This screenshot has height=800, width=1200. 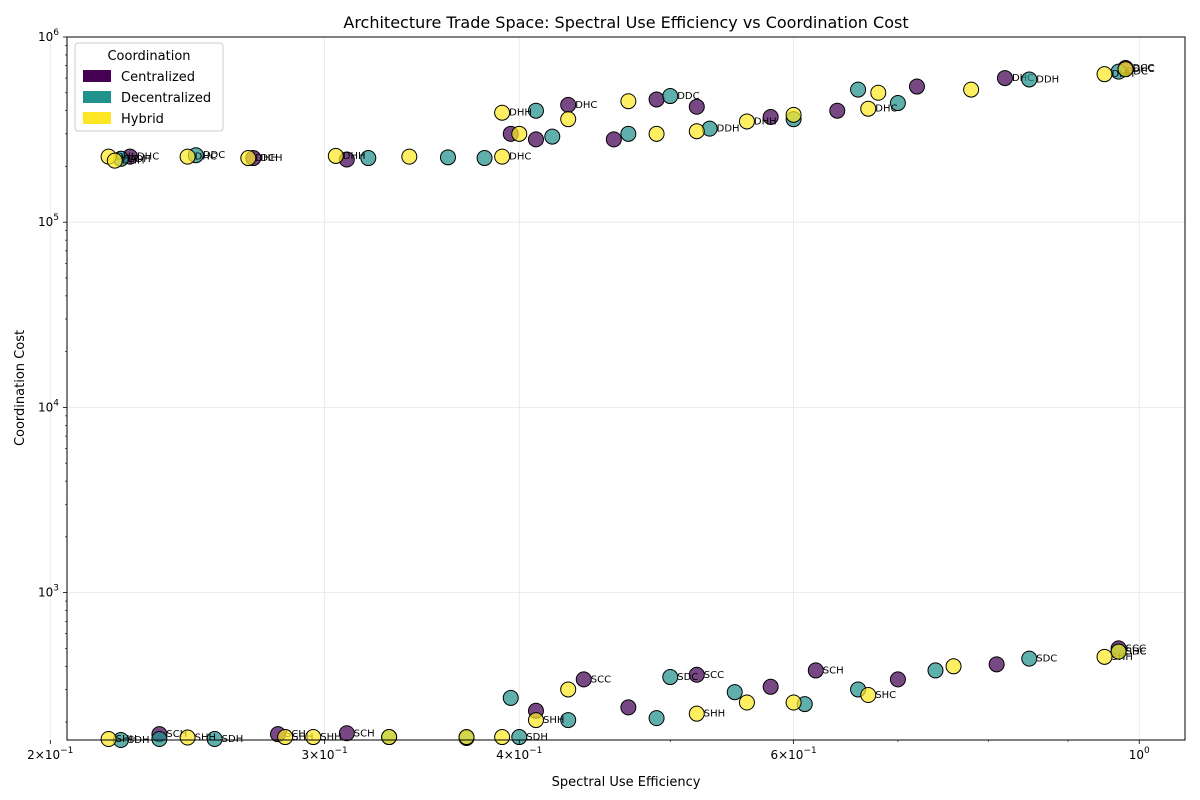 I want to click on point-label: SDH, so click(x=537, y=737).